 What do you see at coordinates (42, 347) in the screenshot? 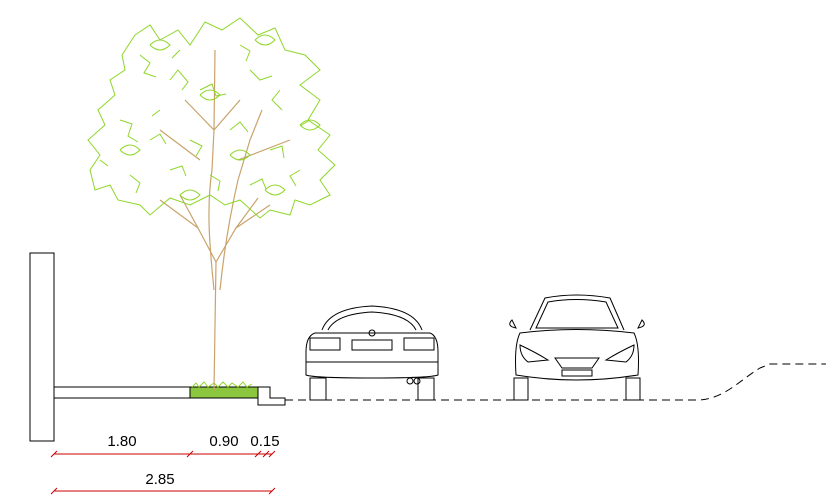
I see `wall` at bounding box center [42, 347].